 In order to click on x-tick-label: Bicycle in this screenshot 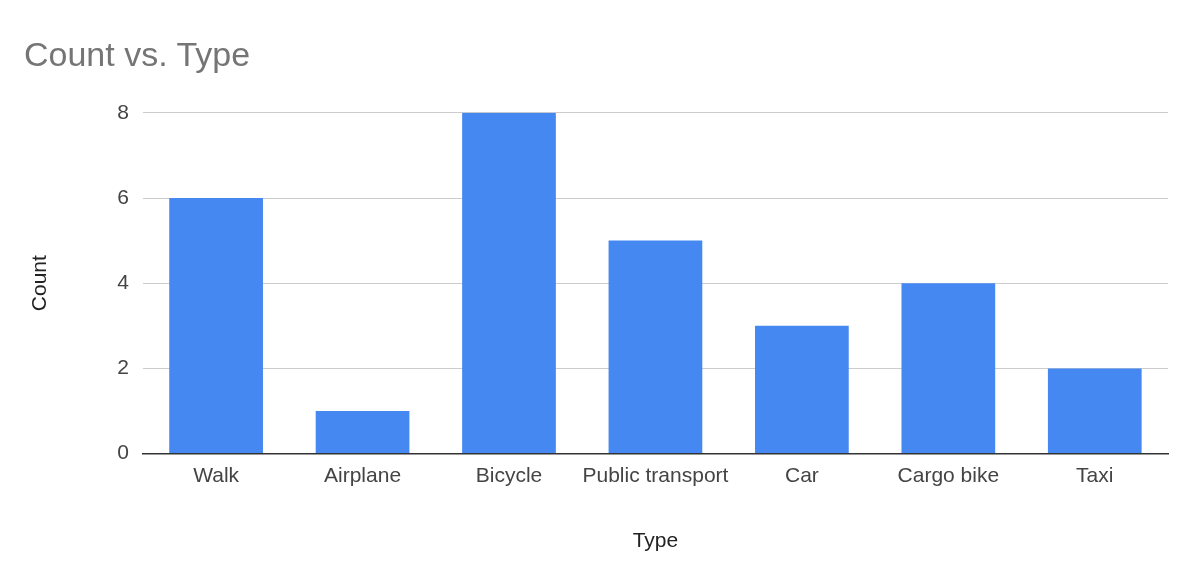, I will do `click(509, 474)`.